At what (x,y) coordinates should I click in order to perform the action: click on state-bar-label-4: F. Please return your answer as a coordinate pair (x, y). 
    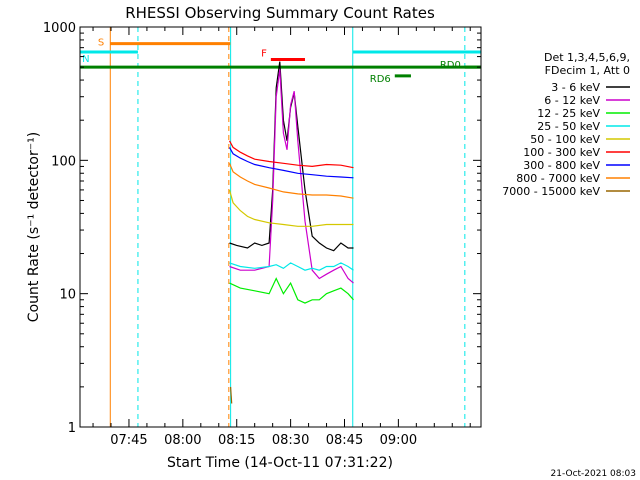
    Looking at the image, I should click on (264, 54).